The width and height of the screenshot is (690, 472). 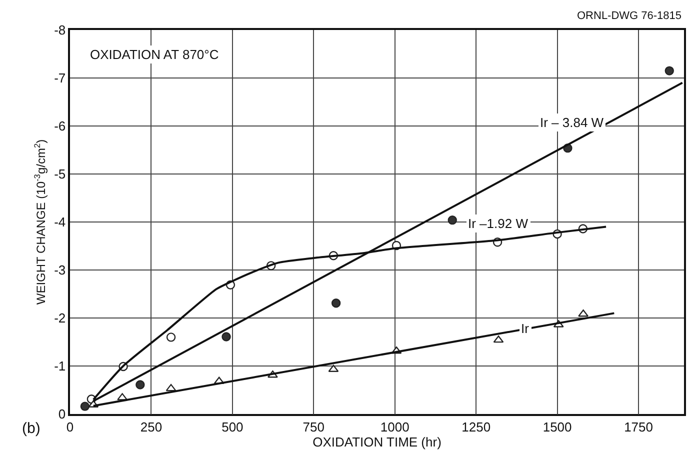 What do you see at coordinates (313, 426) in the screenshot?
I see `x-tick-label: 750` at bounding box center [313, 426].